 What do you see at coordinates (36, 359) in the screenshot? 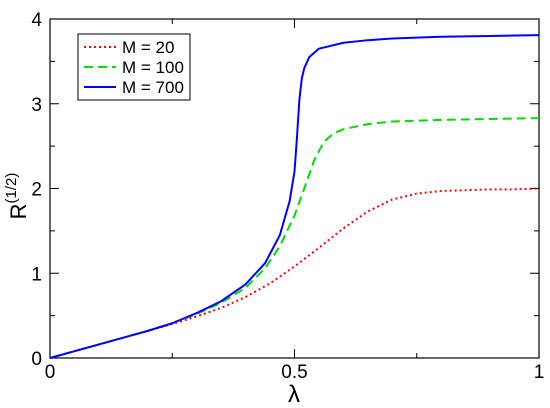
I see `y-tick-label: 0` at bounding box center [36, 359].